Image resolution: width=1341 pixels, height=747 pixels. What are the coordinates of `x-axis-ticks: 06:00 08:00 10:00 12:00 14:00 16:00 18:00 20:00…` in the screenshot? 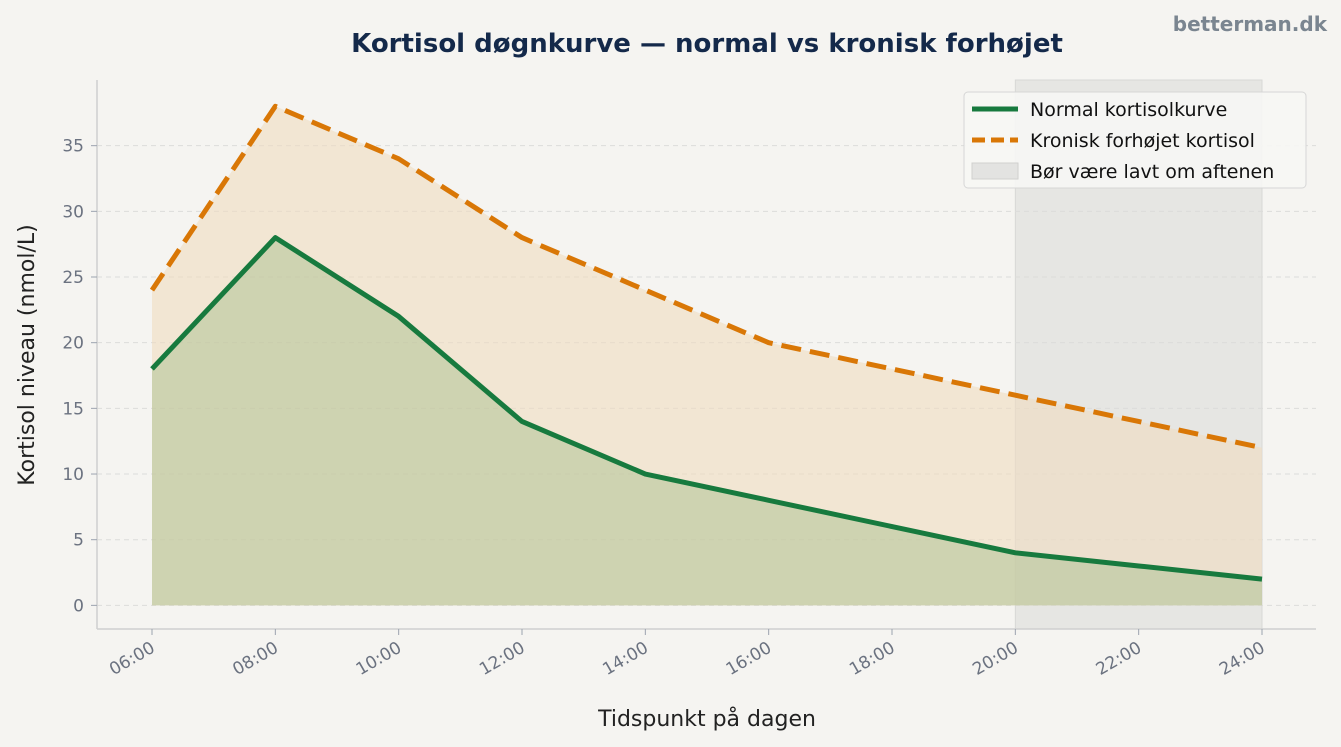 It's located at (687, 654).